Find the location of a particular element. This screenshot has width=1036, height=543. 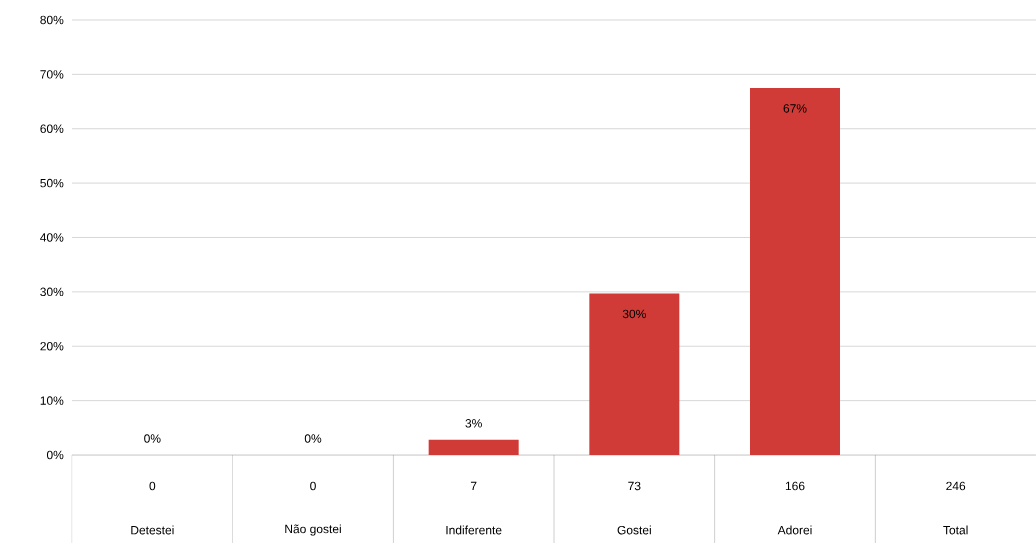

x-tick-label: Total is located at coordinates (955, 530).